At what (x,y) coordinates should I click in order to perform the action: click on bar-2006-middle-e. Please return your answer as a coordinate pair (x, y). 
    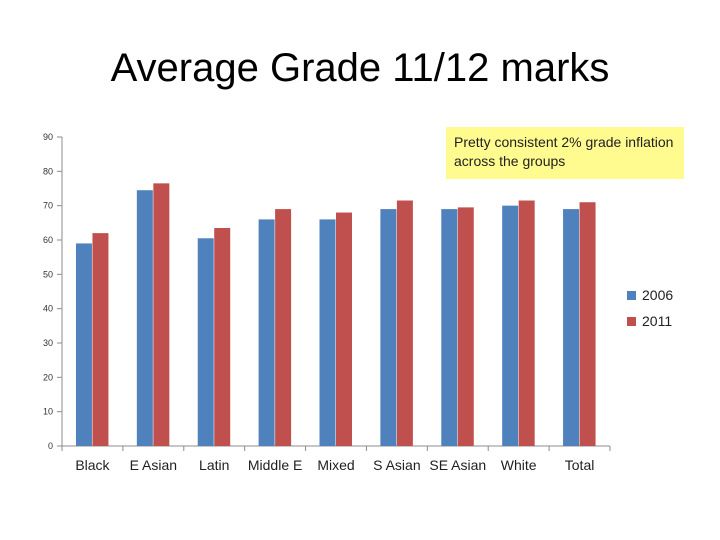
    Looking at the image, I should click on (266, 332).